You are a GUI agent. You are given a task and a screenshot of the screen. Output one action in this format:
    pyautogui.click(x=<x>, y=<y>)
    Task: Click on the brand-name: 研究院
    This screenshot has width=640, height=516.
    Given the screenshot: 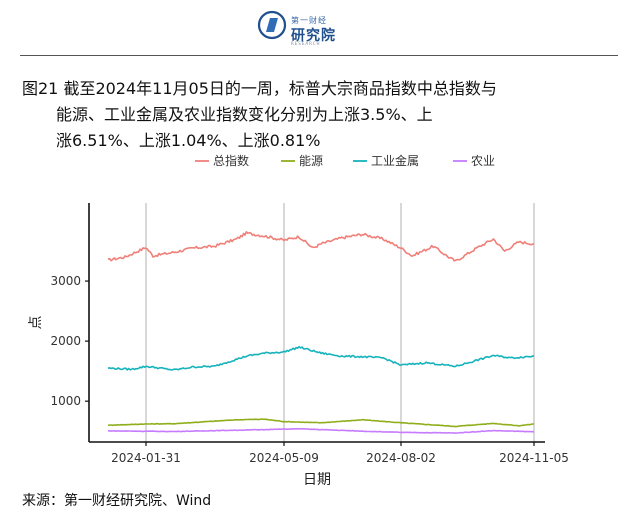 What is the action you would take?
    pyautogui.click(x=313, y=36)
    